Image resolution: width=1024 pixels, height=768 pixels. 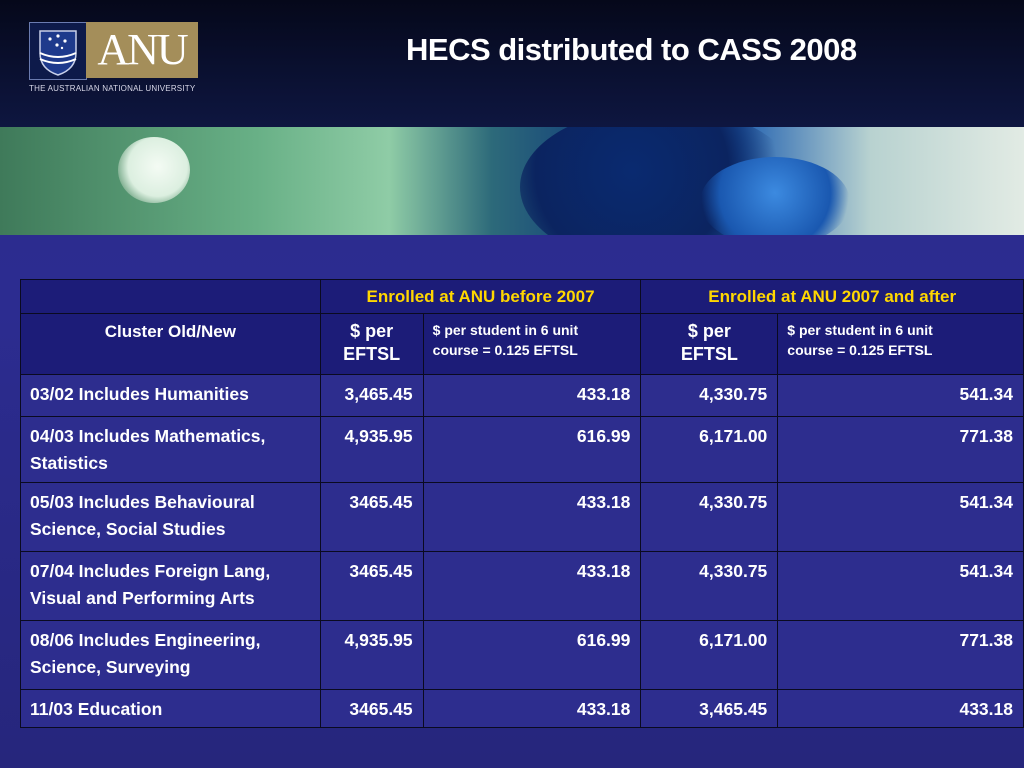 What do you see at coordinates (631, 49) in the screenshot?
I see `slide-title: HECS distributed to CASS 2008` at bounding box center [631, 49].